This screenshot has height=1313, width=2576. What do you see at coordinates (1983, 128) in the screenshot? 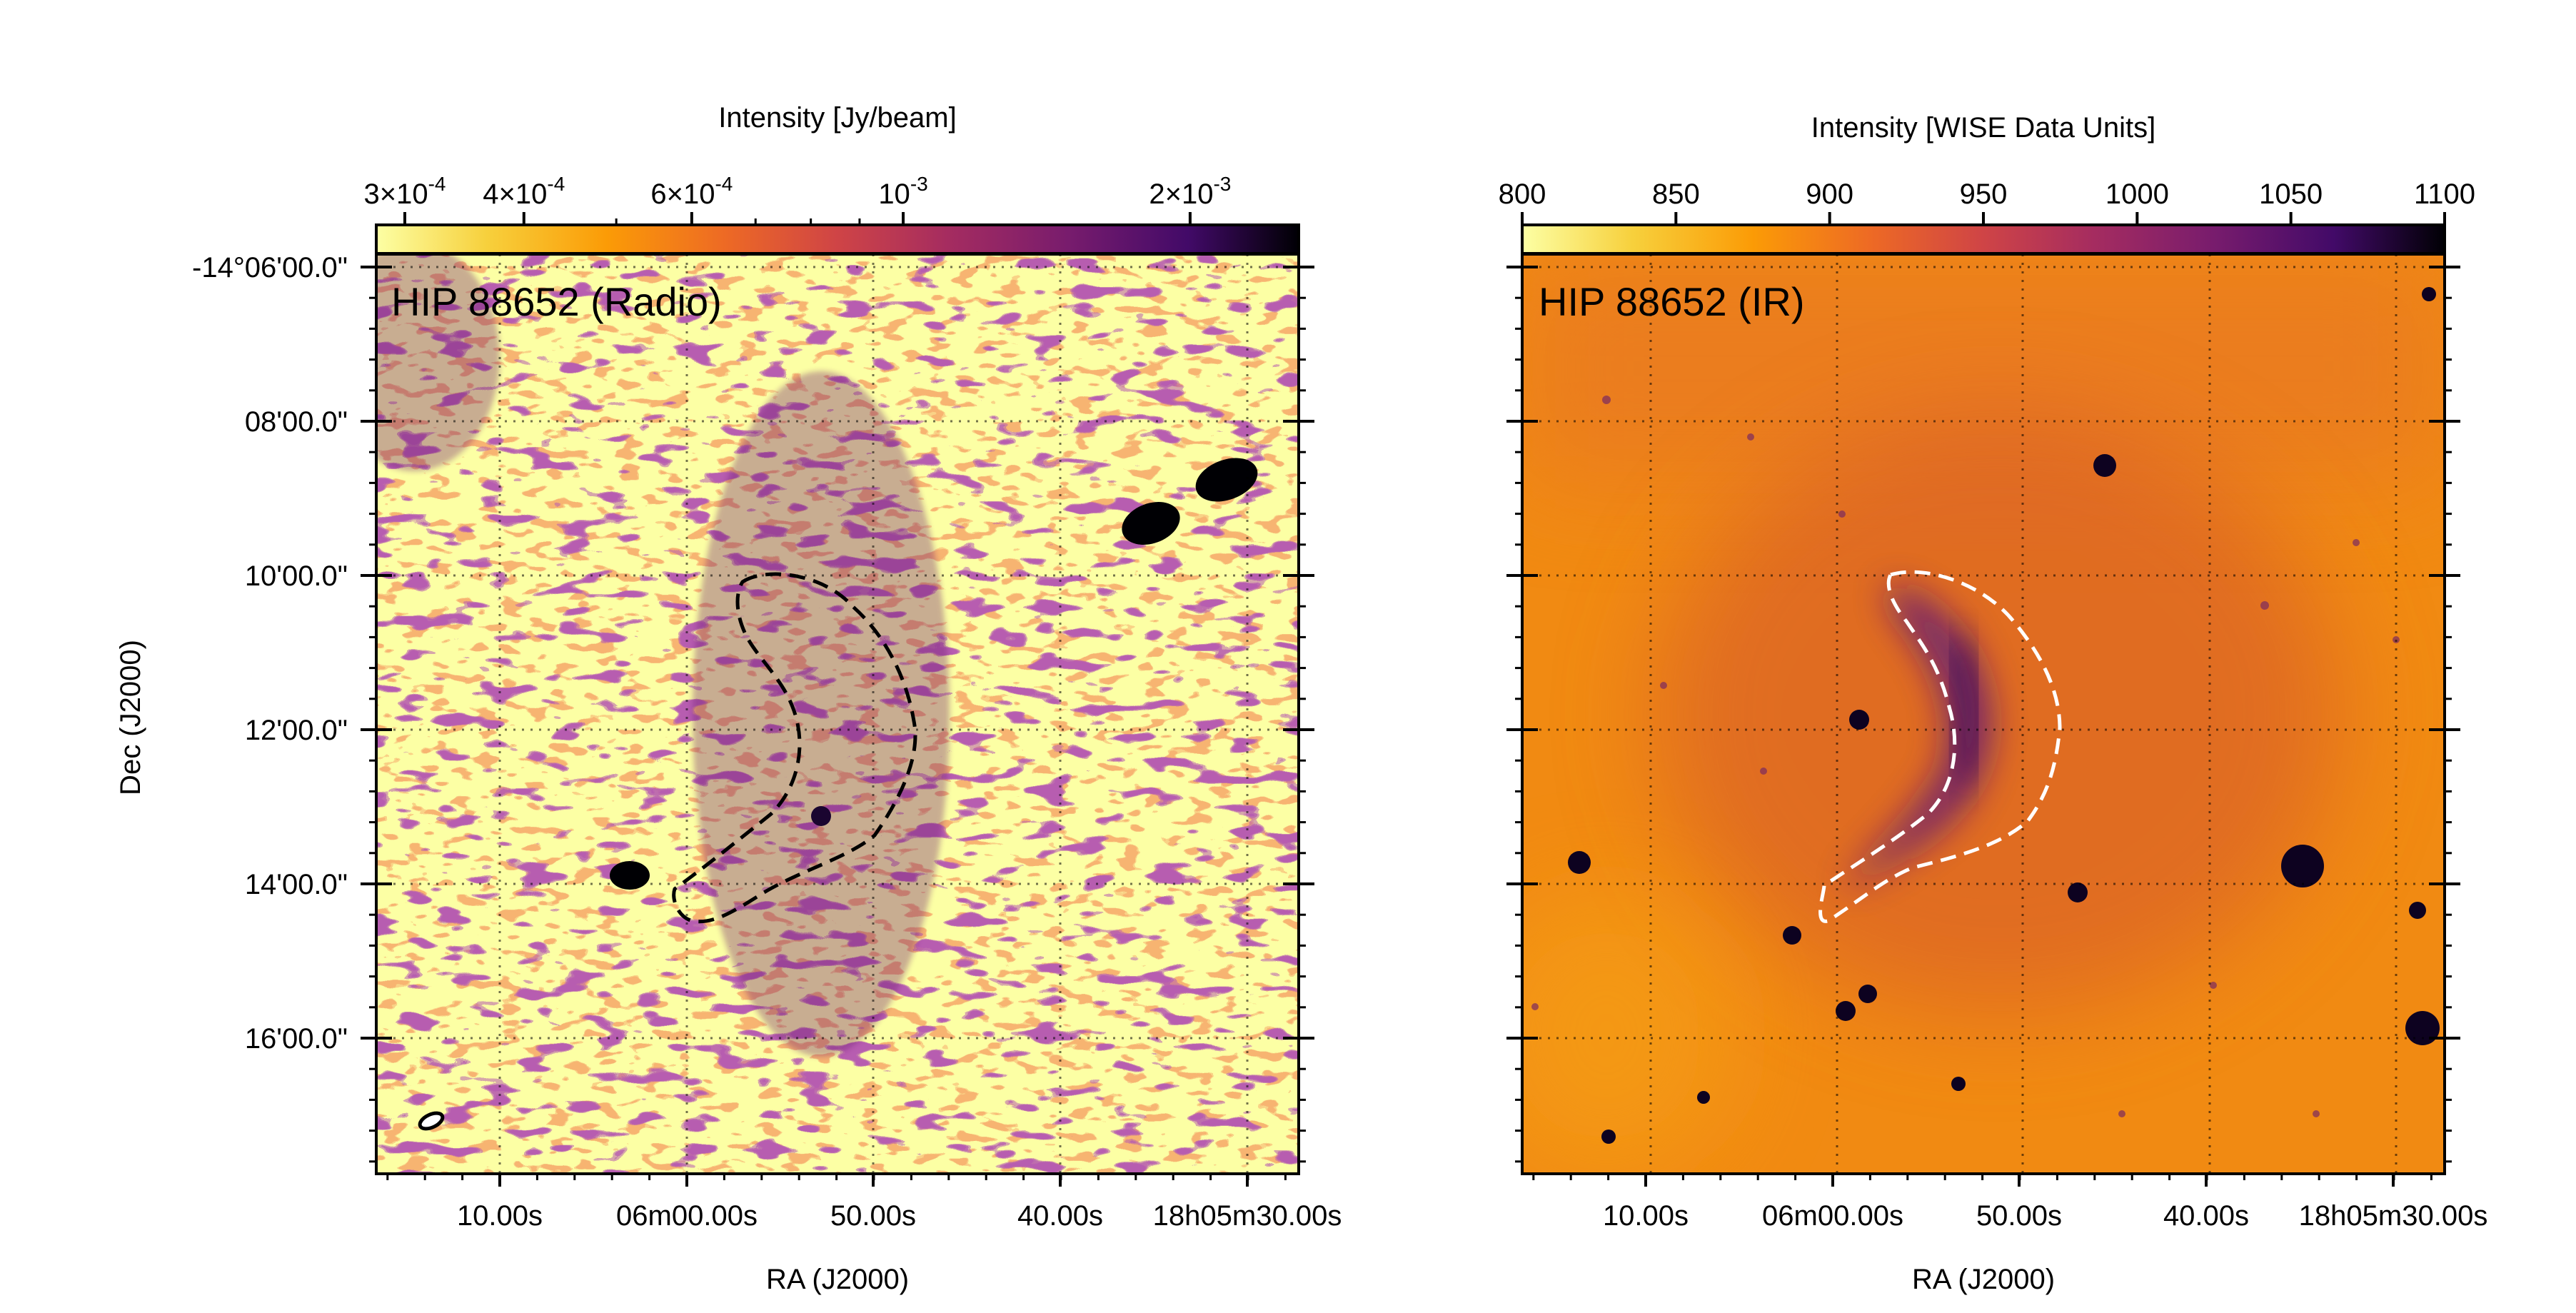
I see `ir-colorbar-label: Intensity [WISE Data Units]` at bounding box center [1983, 128].